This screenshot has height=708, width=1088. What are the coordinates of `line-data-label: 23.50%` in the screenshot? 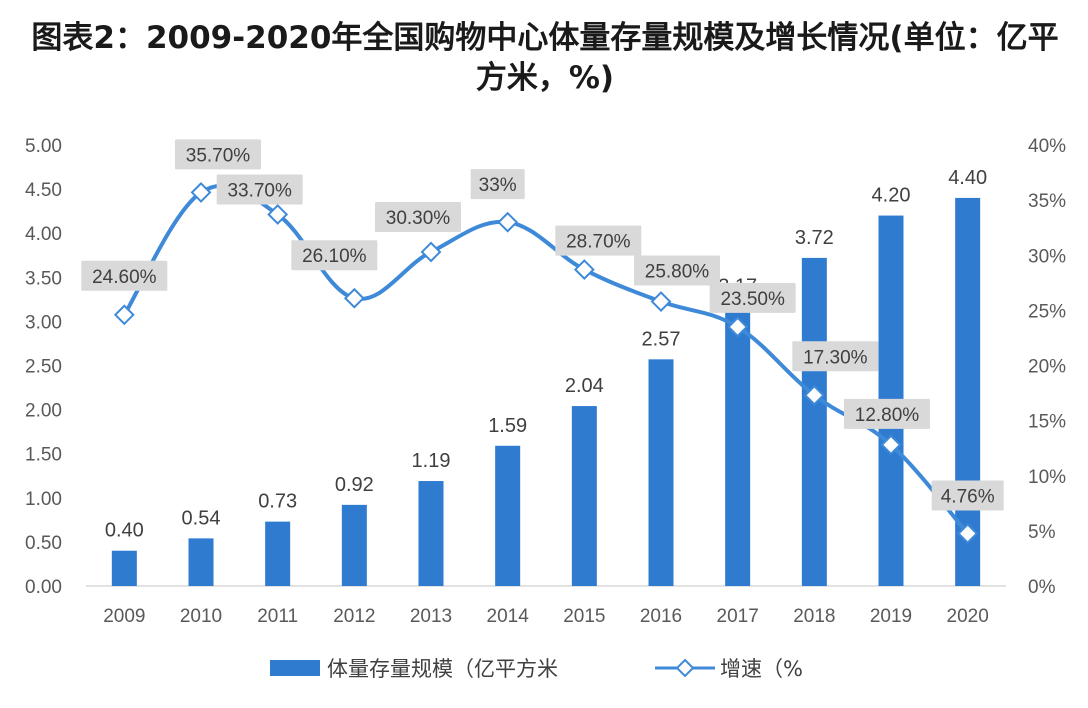 It's located at (752, 299).